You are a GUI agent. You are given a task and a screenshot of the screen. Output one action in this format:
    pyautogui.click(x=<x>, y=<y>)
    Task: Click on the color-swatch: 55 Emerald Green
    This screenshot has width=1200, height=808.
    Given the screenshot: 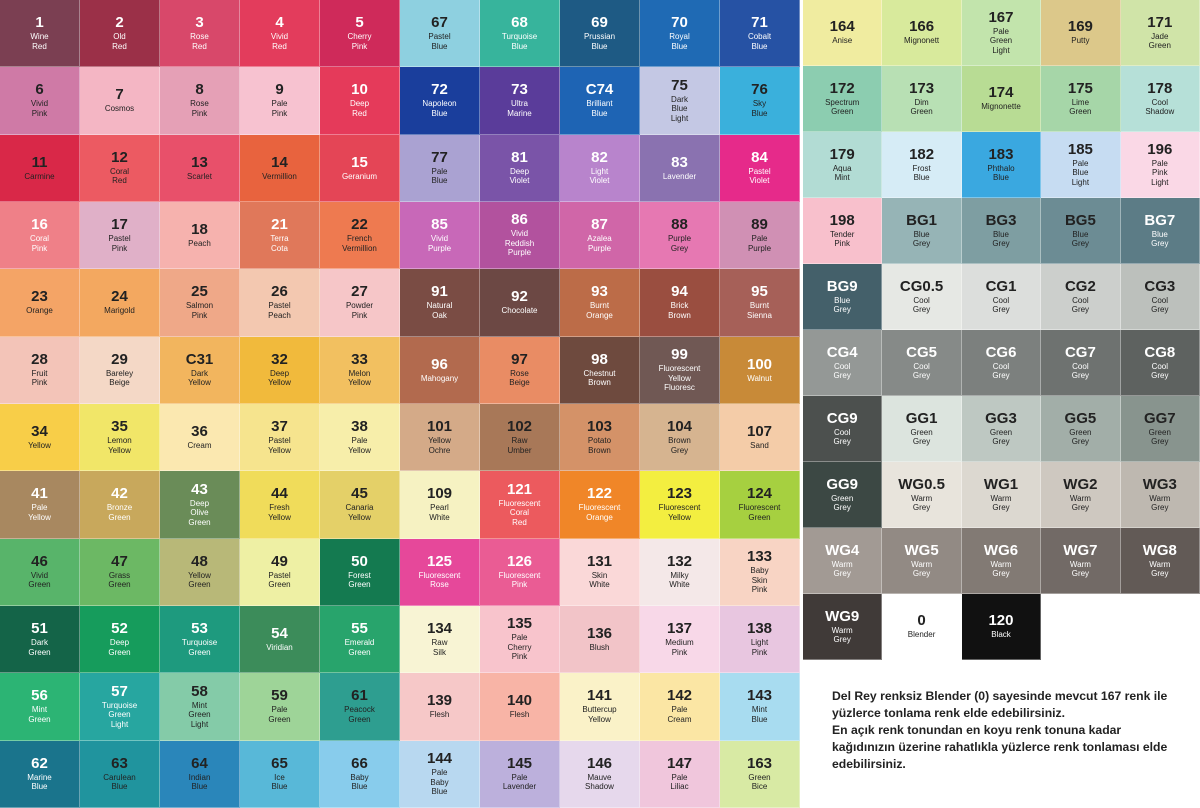 What is the action you would take?
    pyautogui.click(x=360, y=640)
    